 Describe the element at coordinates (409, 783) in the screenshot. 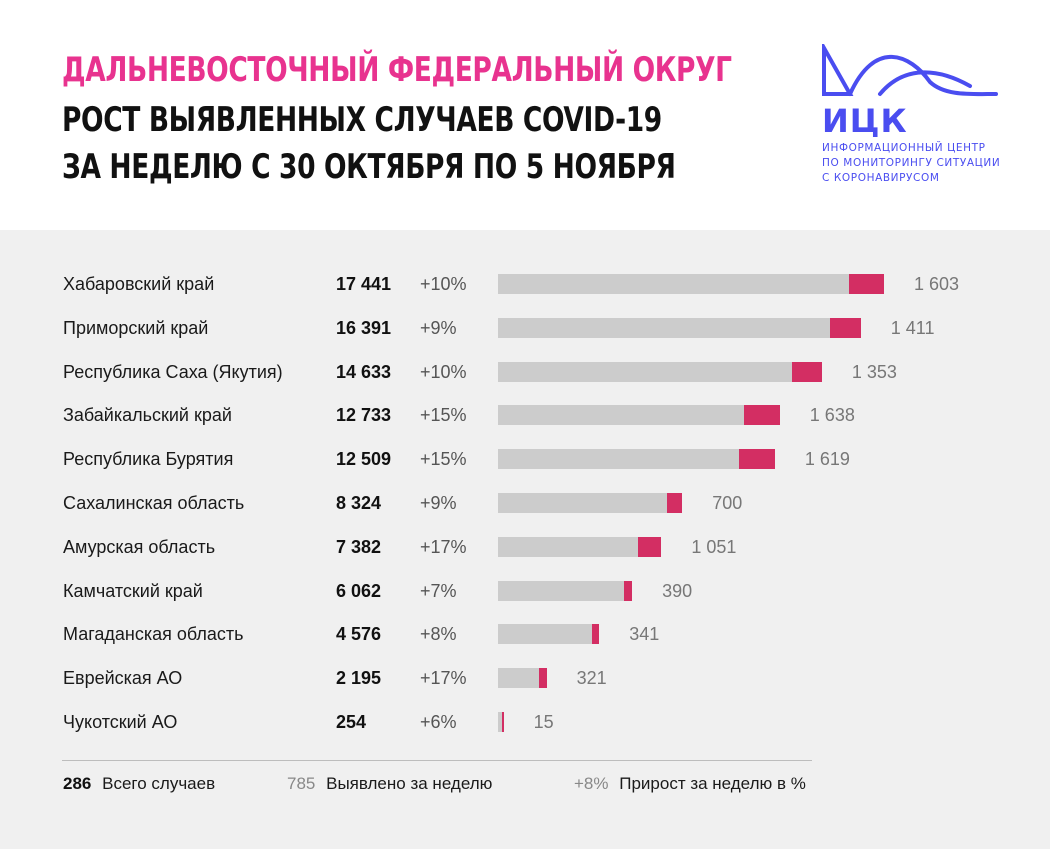

I see `legend-week-label: Выявлено за неделю` at that location.